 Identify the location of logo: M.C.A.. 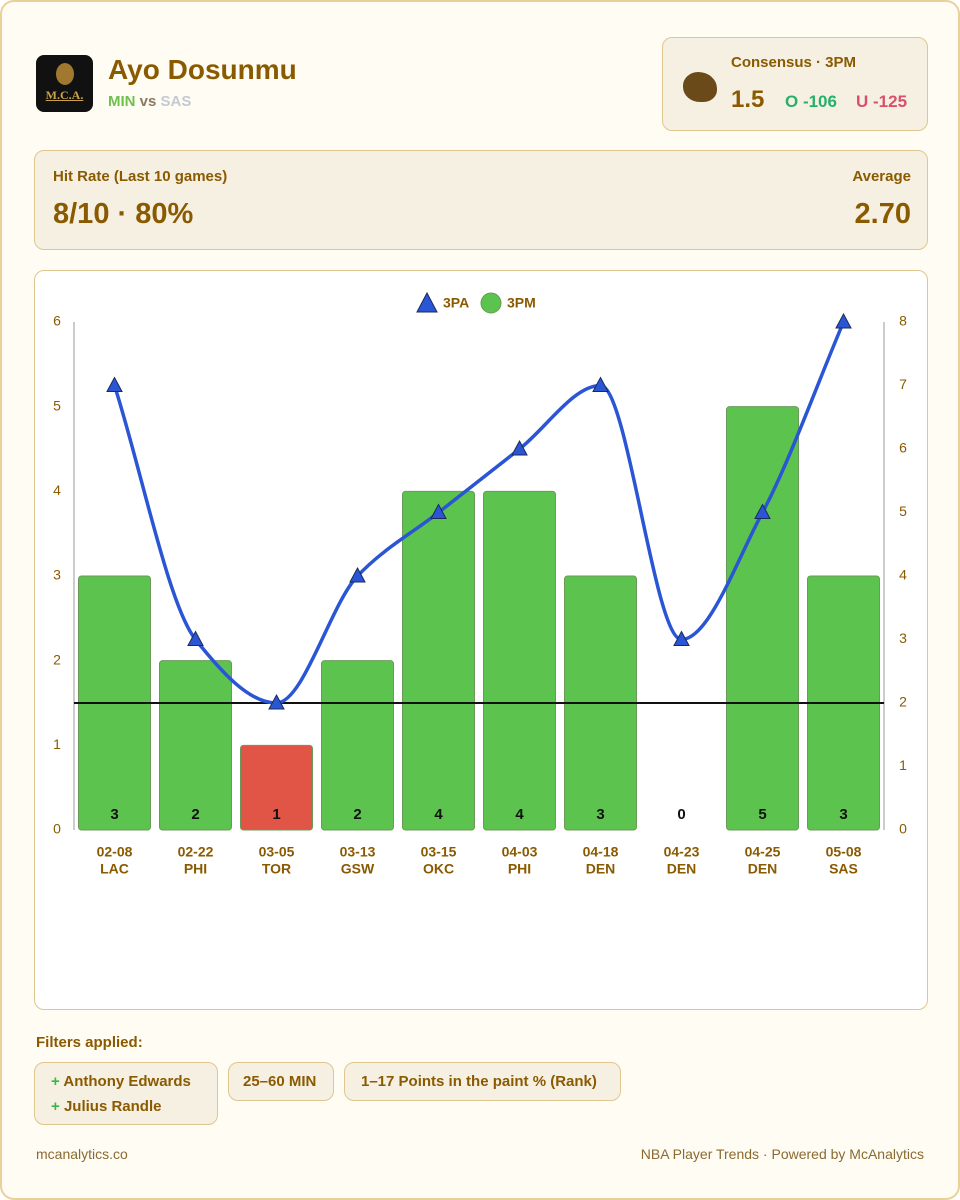
(64, 83).